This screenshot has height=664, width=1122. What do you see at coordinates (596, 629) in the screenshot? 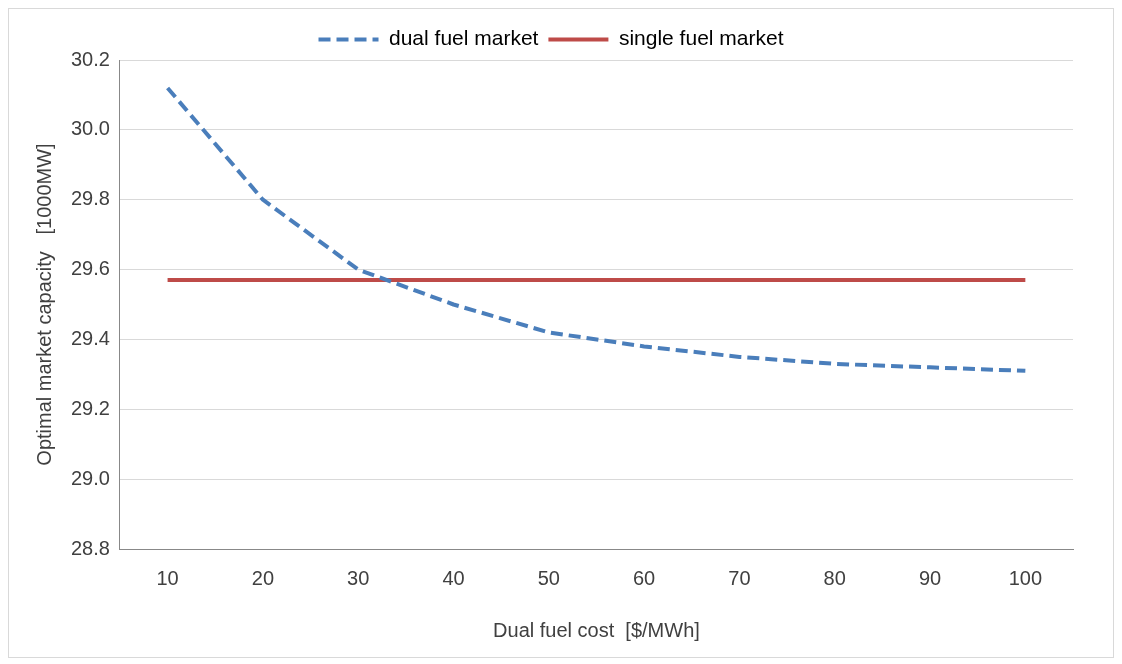
I see `x-axis-title: Dual fuel cost [$/MWh]` at bounding box center [596, 629].